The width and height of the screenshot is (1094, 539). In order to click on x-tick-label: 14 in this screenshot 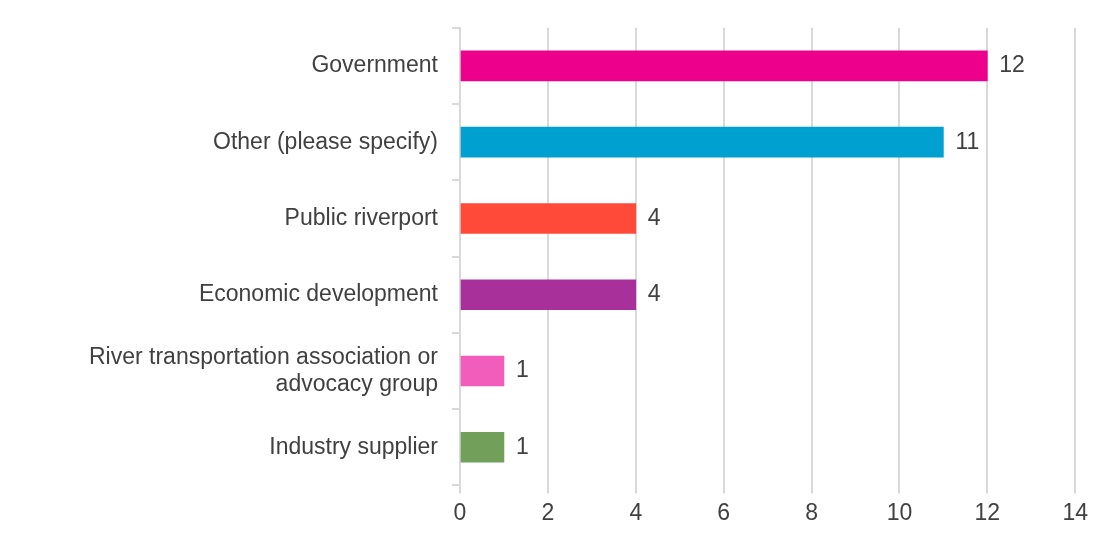, I will do `click(1075, 511)`.